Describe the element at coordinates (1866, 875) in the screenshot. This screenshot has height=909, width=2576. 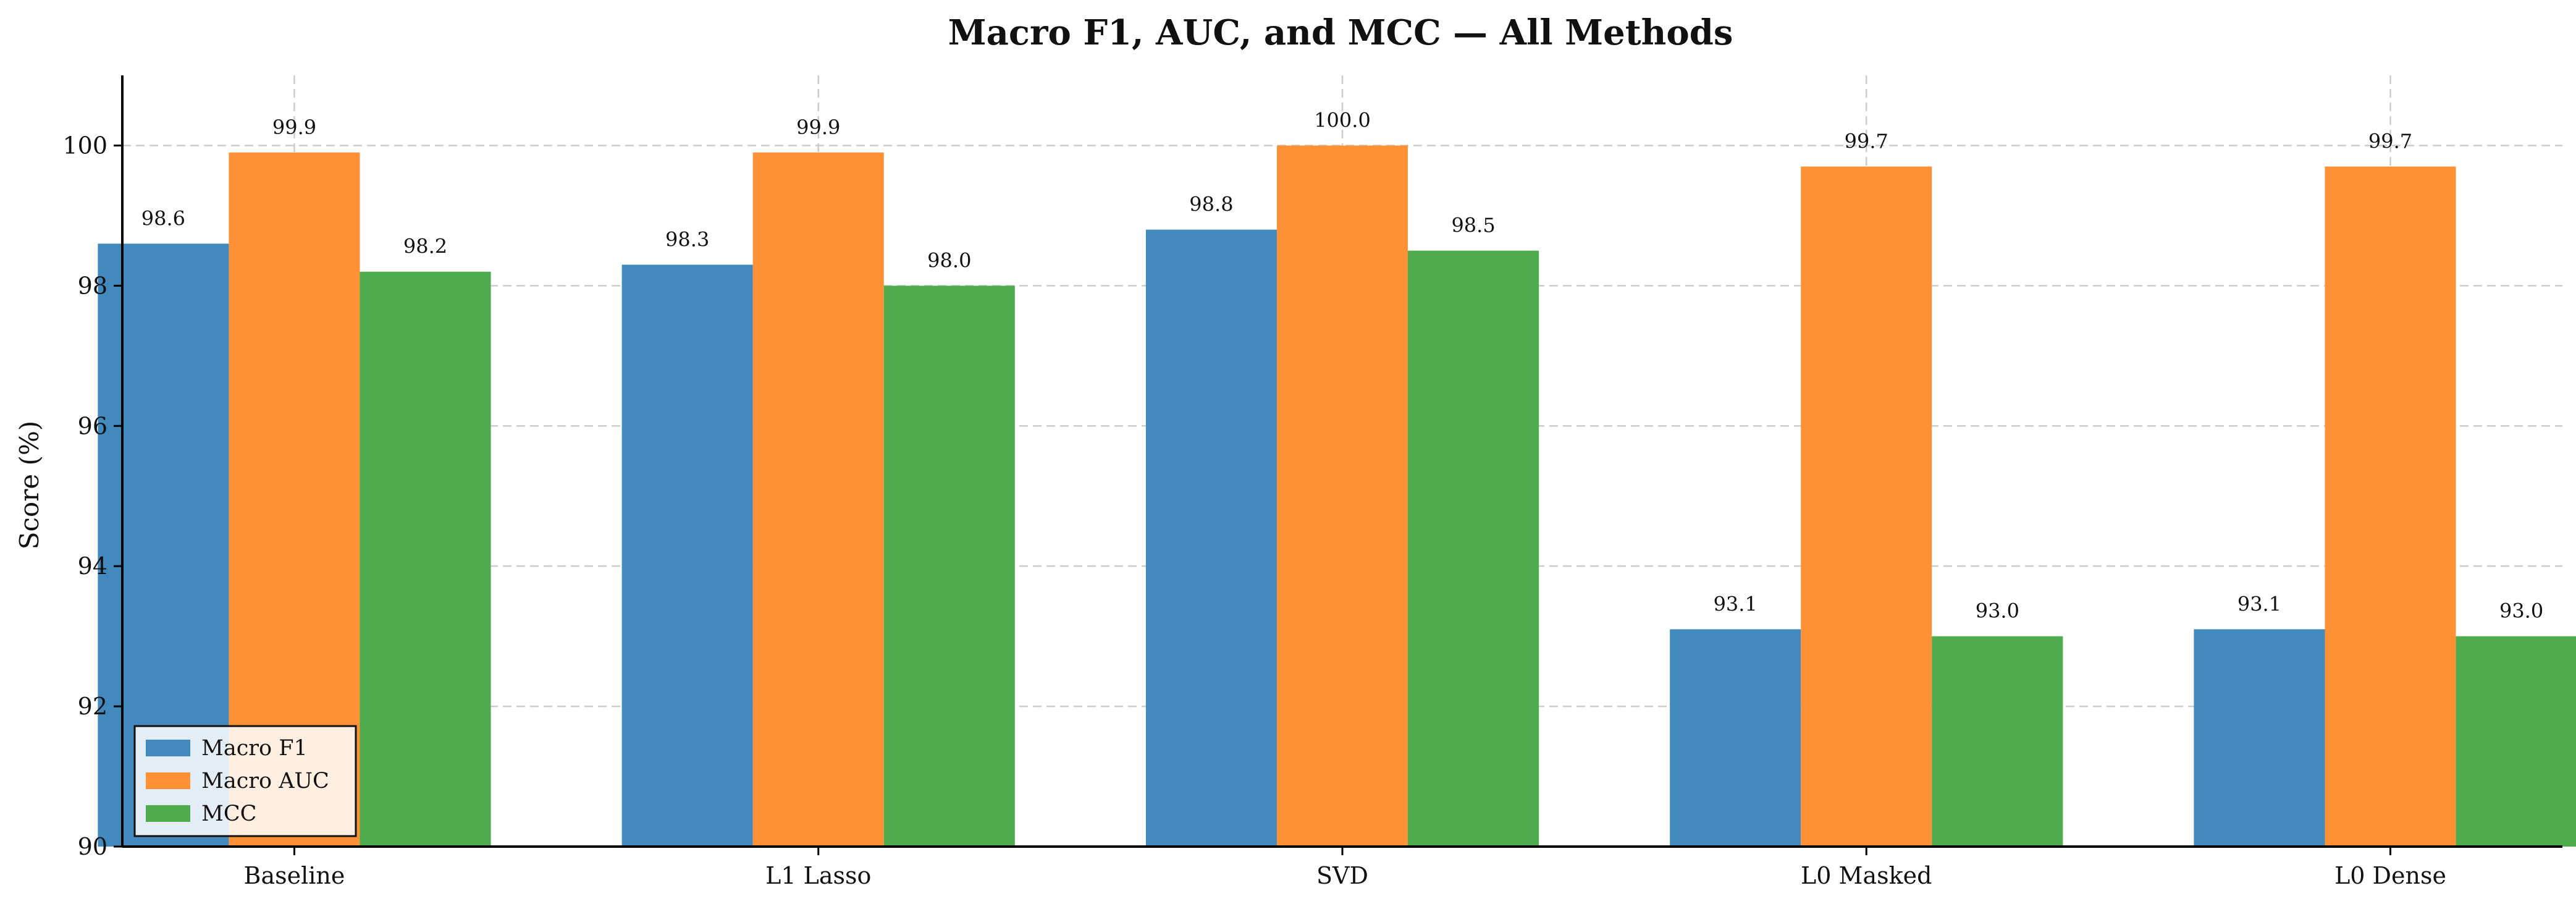
I see `x-tick-label: L0 Masked` at that location.